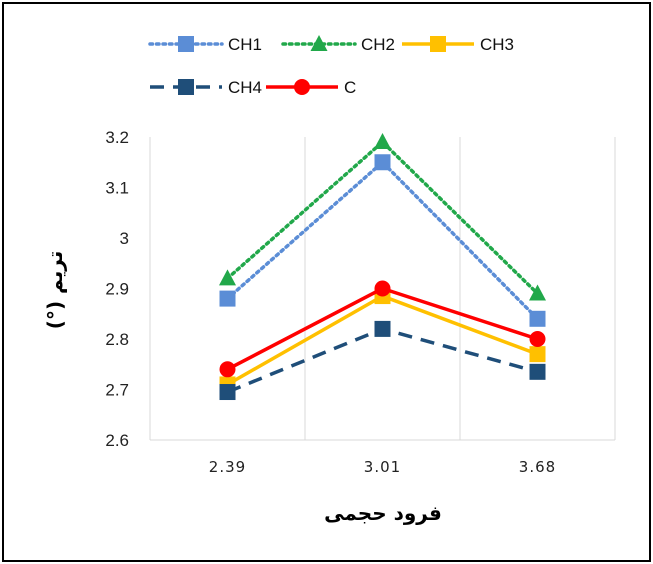 This screenshot has height=564, width=653. Describe the element at coordinates (117, 188) in the screenshot. I see `y-tick-label: 3.1` at that location.